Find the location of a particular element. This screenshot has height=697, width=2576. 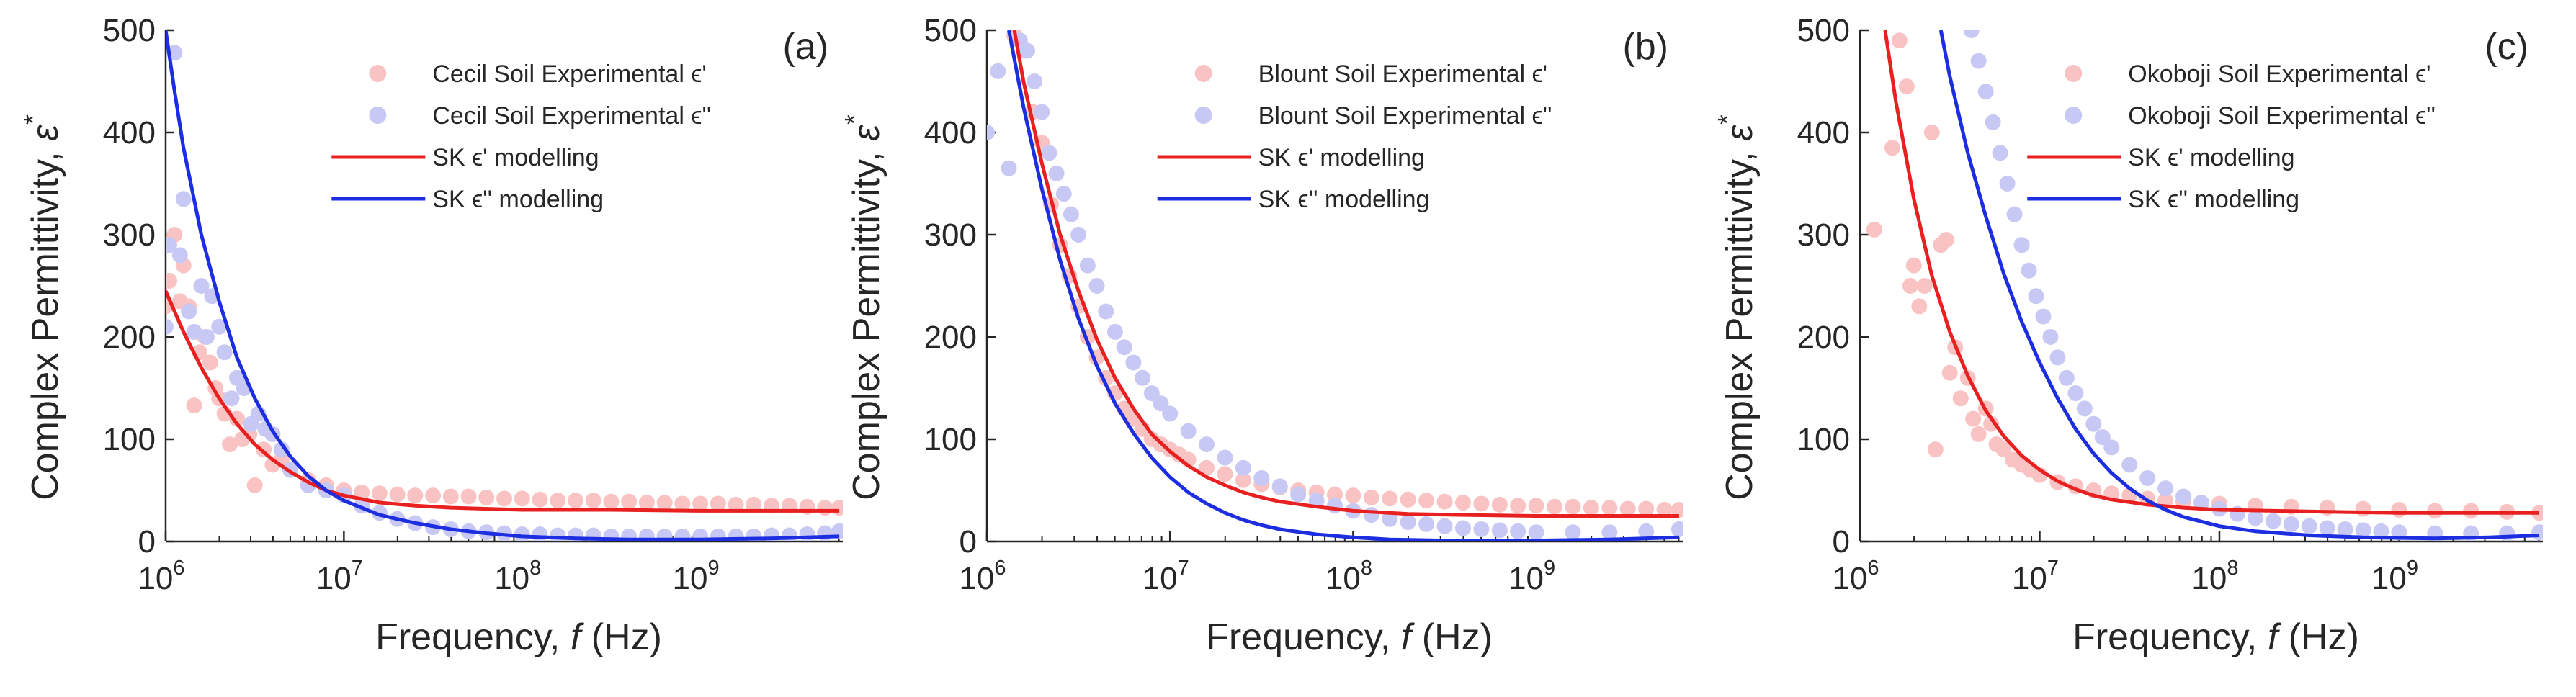

legend-label: SK ϵ' modelling is located at coordinates (2211, 157).